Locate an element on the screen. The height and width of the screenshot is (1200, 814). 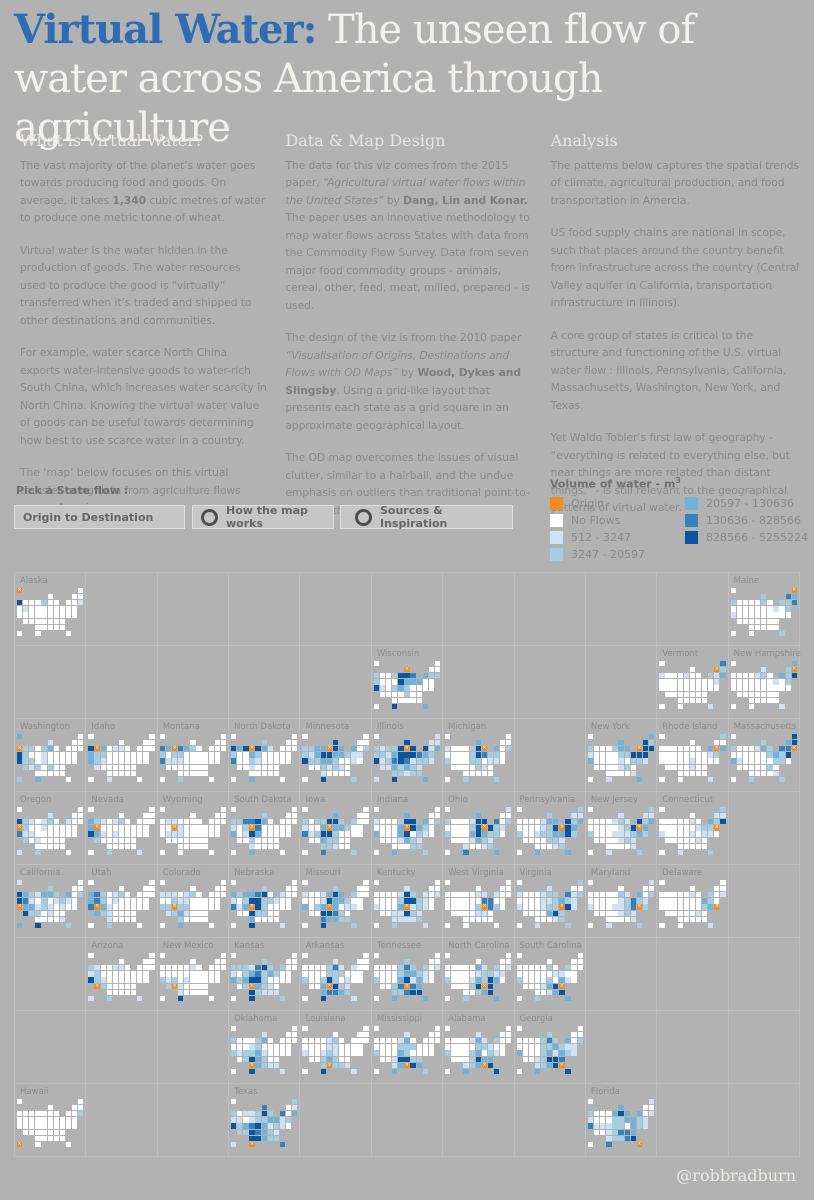
flow-square-delaware is located at coordinates (217, 761).